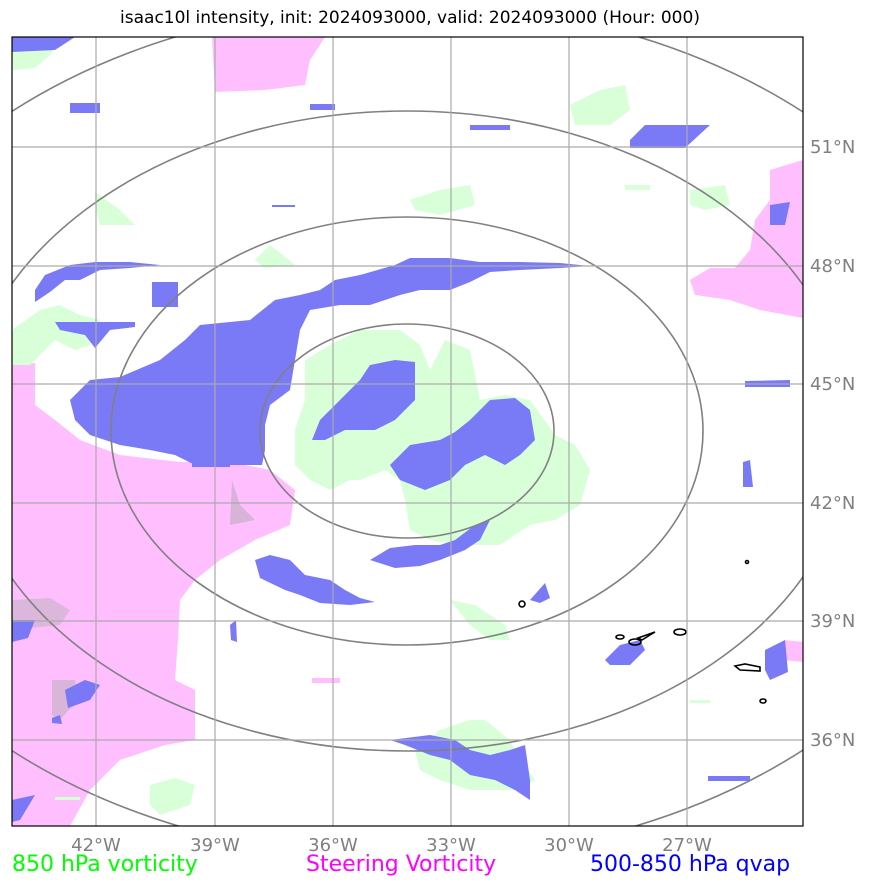 The height and width of the screenshot is (891, 873). Describe the element at coordinates (687, 845) in the screenshot. I see `lon-tick-label: 27°W` at that location.